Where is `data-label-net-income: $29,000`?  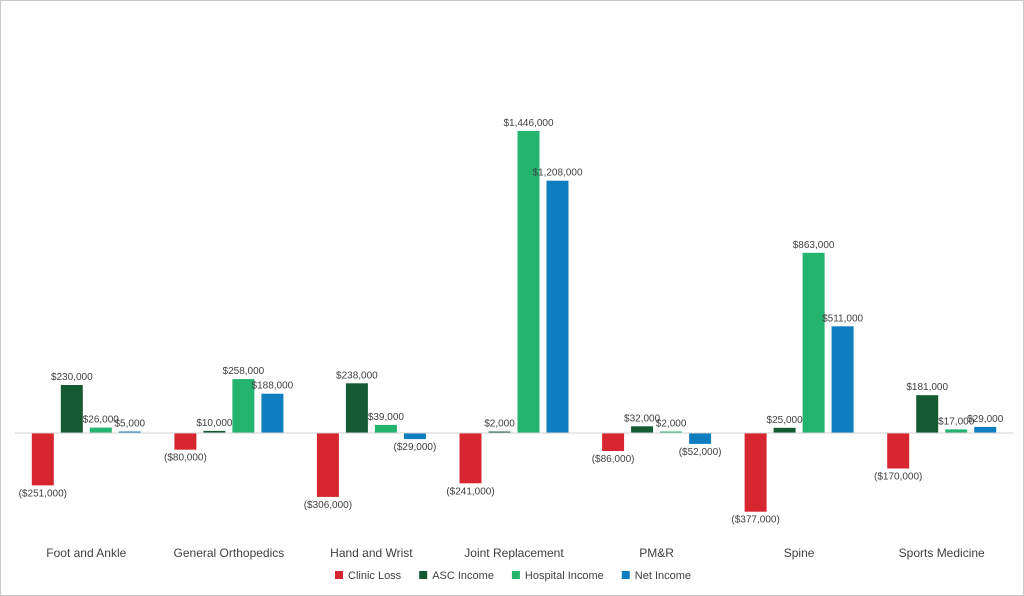 data-label-net-income: $29,000 is located at coordinates (985, 419).